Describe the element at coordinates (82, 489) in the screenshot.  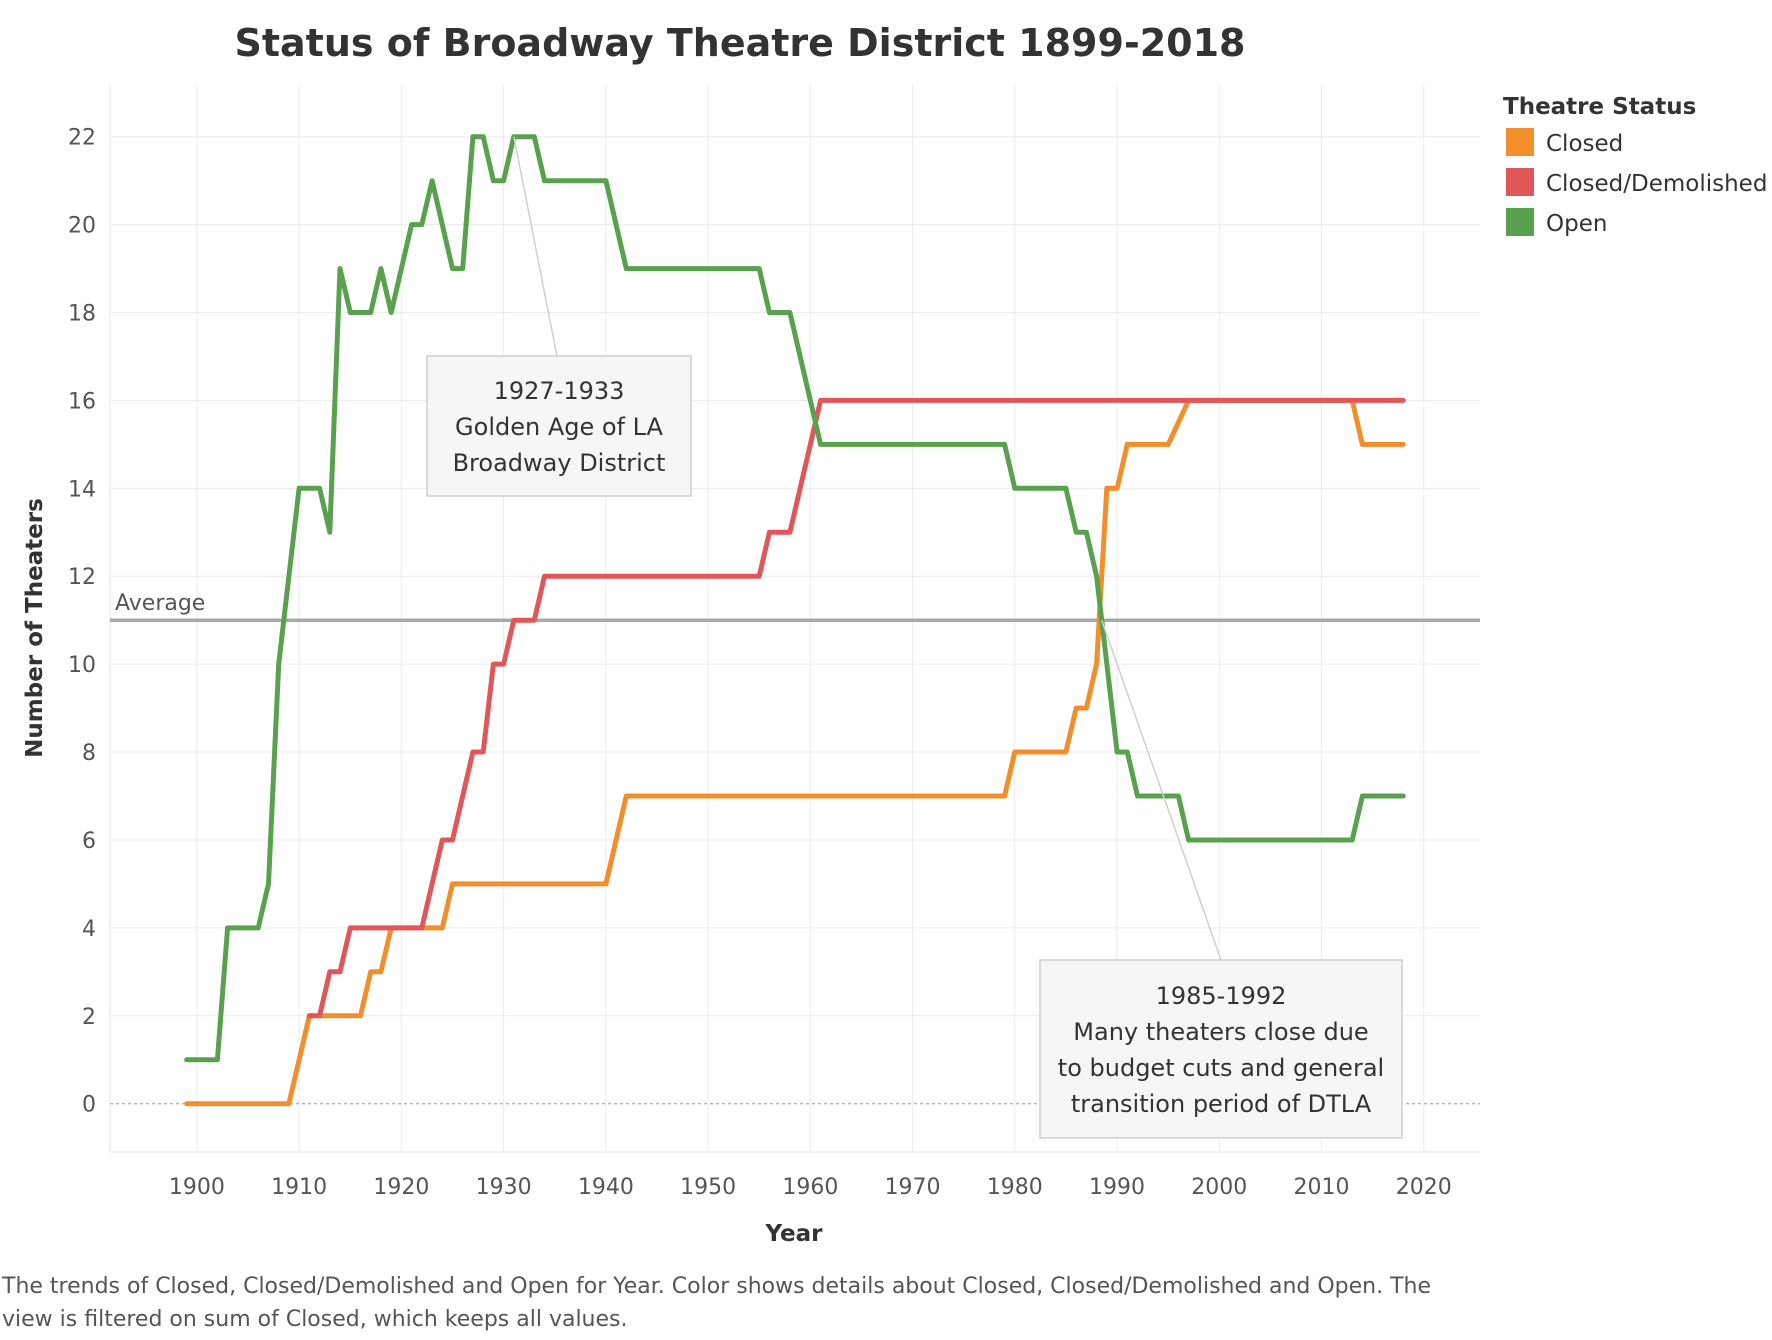
I see `y-tick-label: 14` at that location.